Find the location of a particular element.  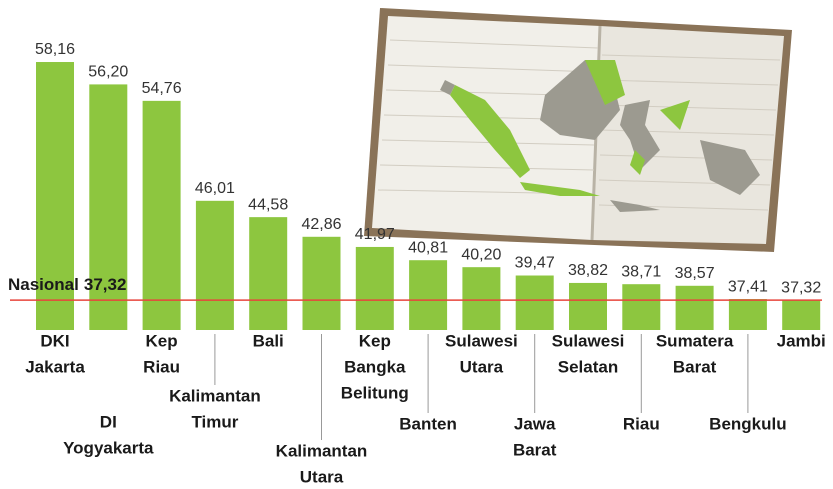

value-label: 38,82 is located at coordinates (588, 270).